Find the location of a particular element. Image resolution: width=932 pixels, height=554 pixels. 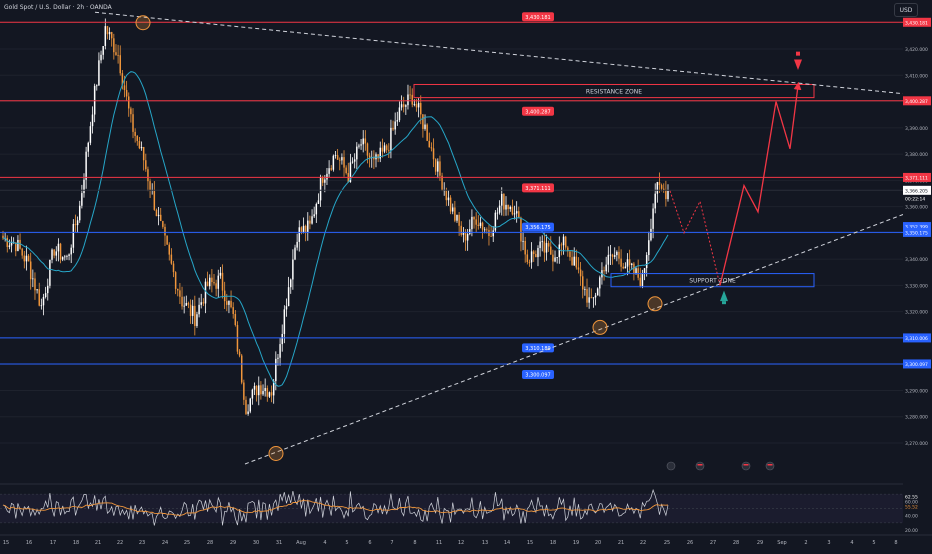

price-tag-text: 3,366.205 is located at coordinates (916, 191).